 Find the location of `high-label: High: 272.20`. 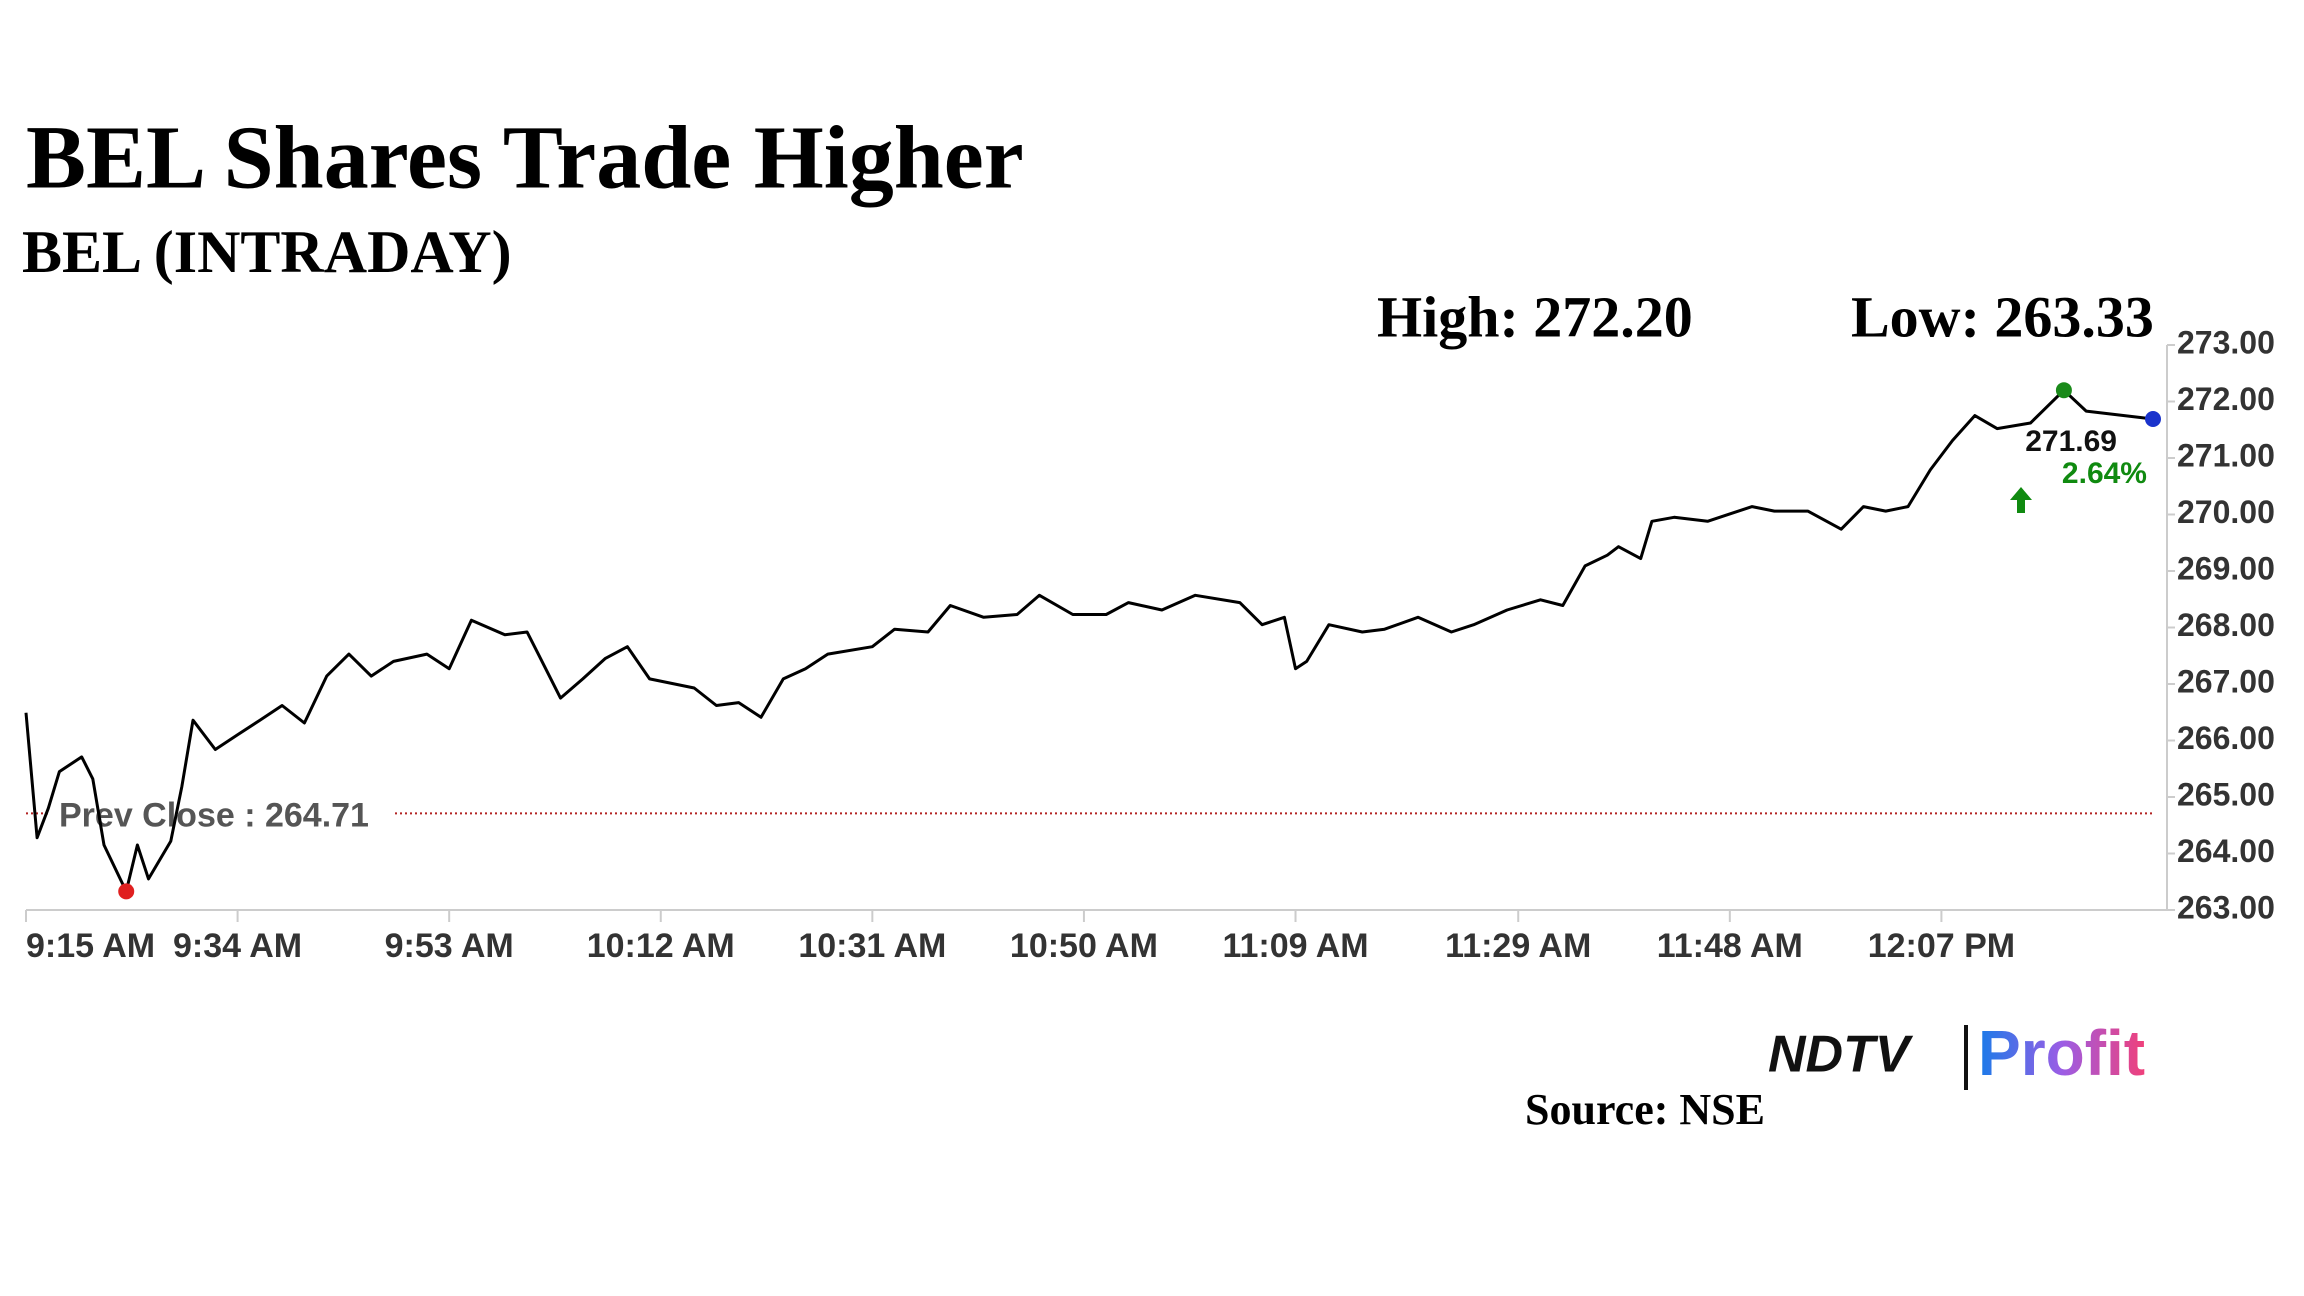

high-label: High: 272.20 is located at coordinates (1535, 316).